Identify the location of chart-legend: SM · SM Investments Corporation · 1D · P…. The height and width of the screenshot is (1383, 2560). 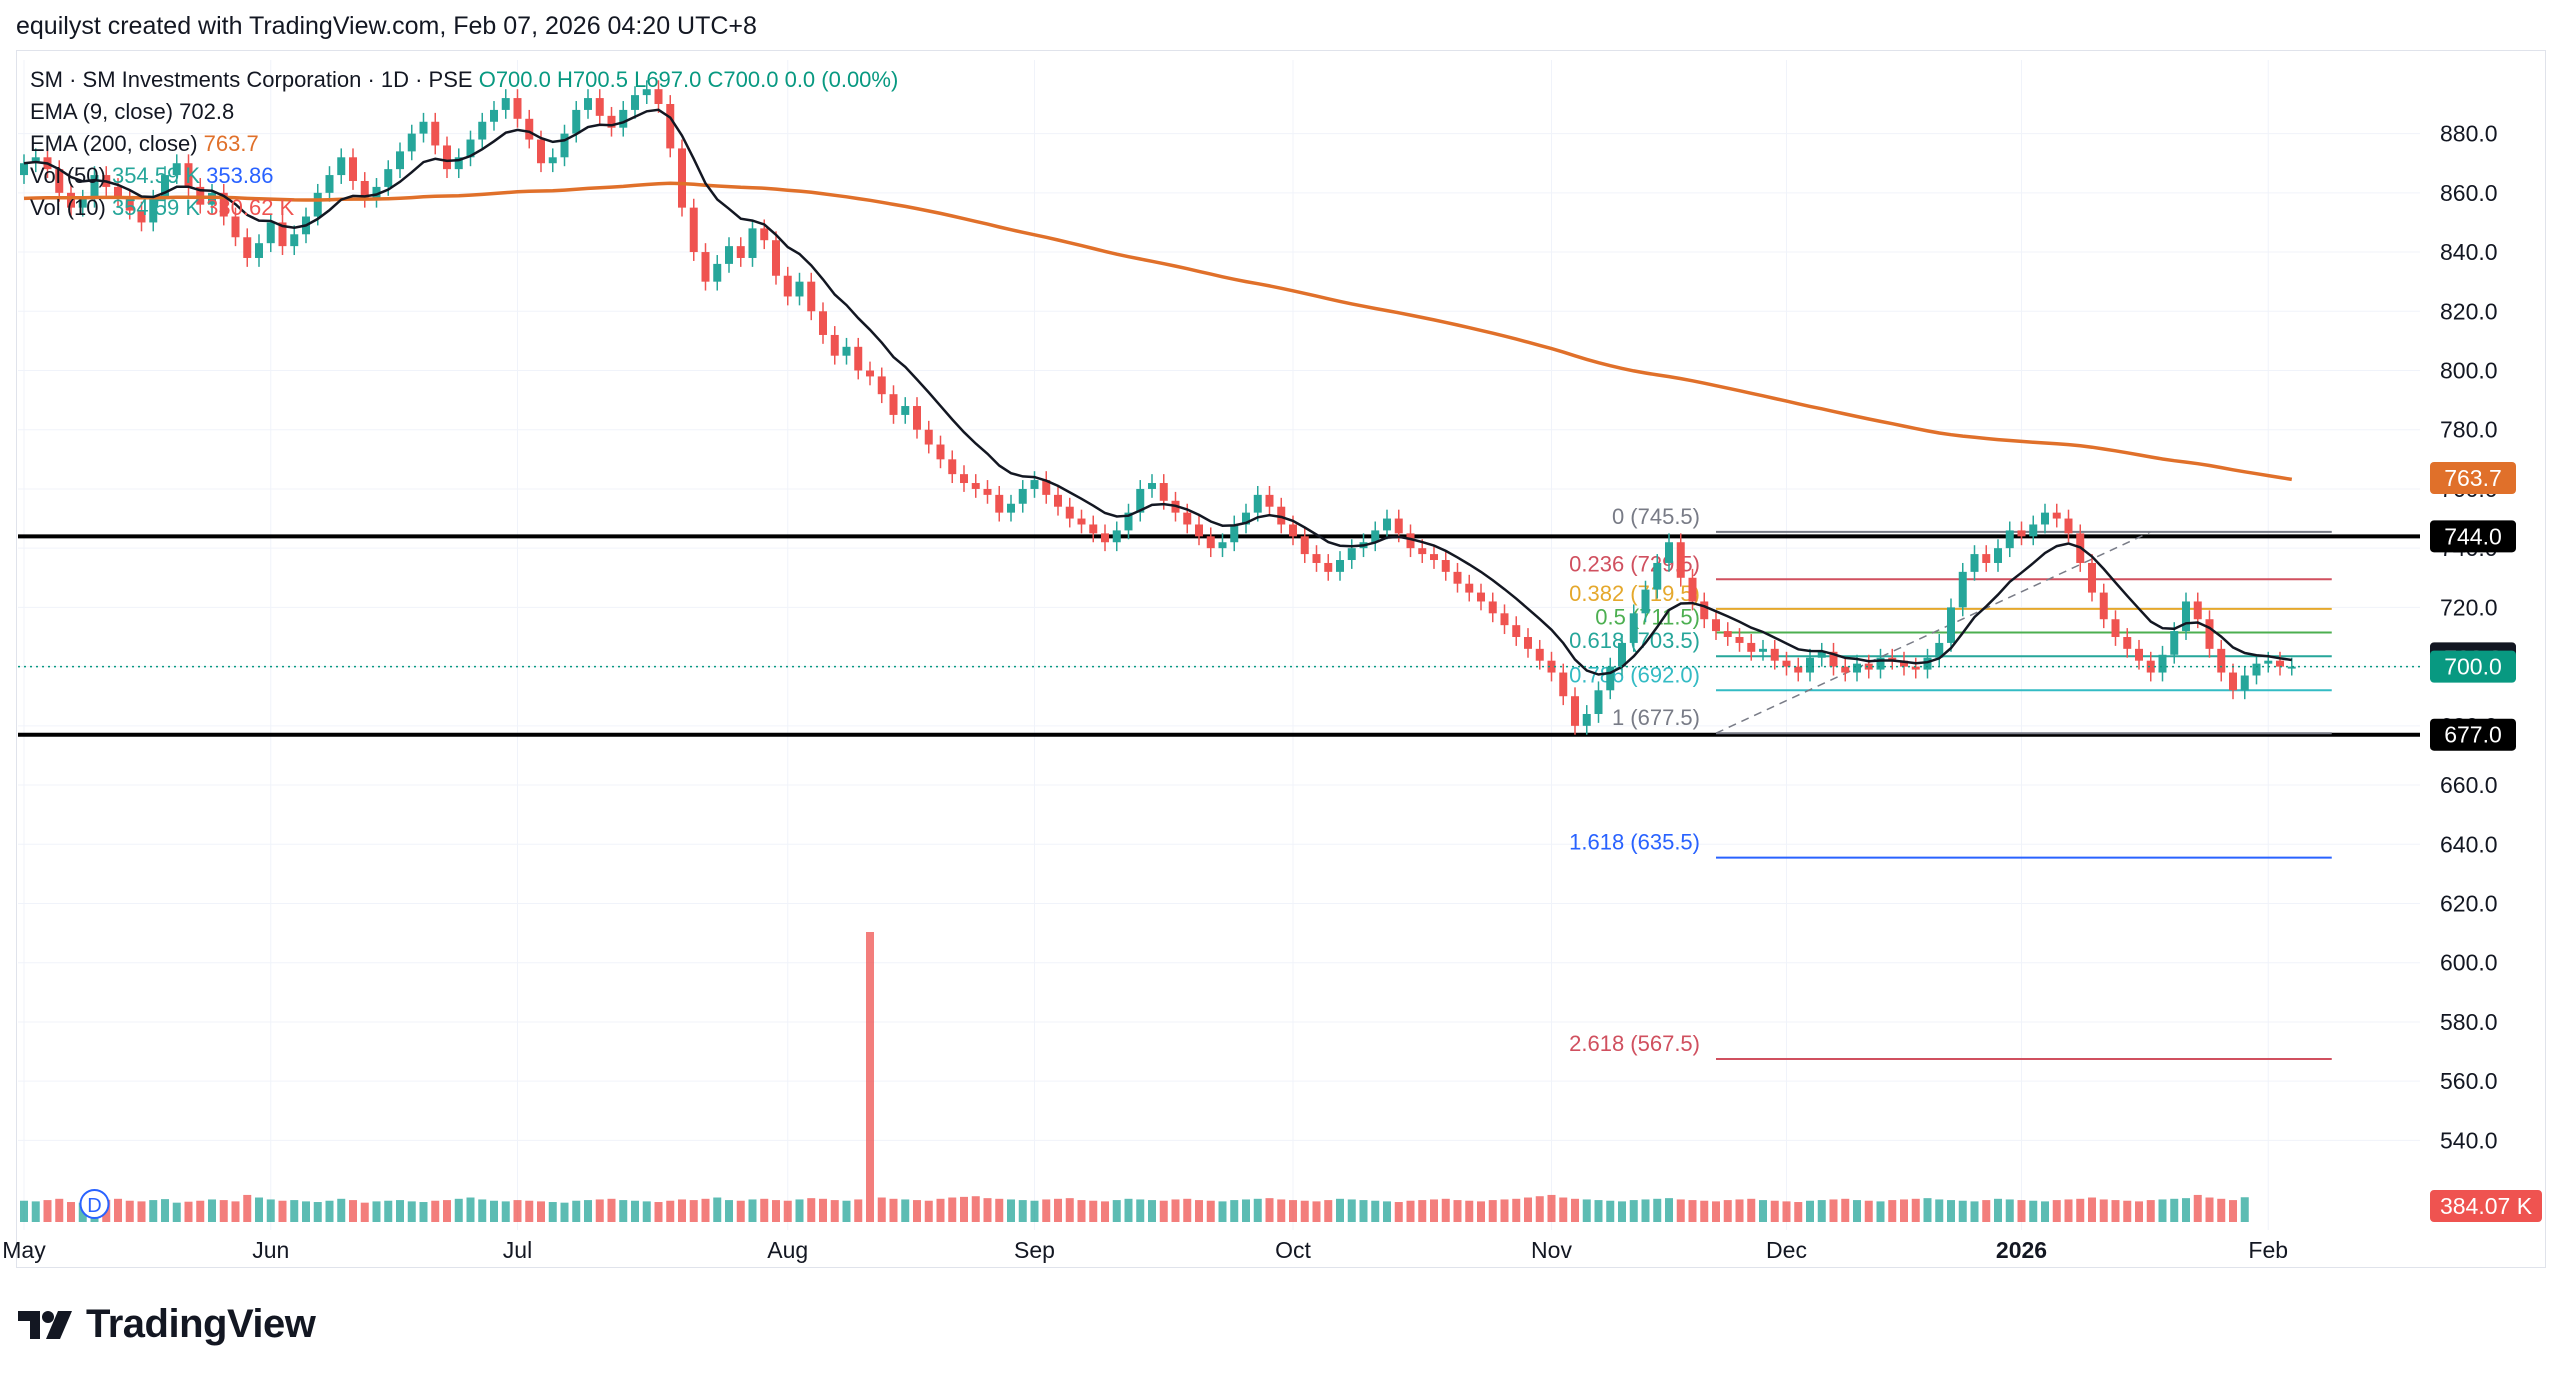
(464, 144).